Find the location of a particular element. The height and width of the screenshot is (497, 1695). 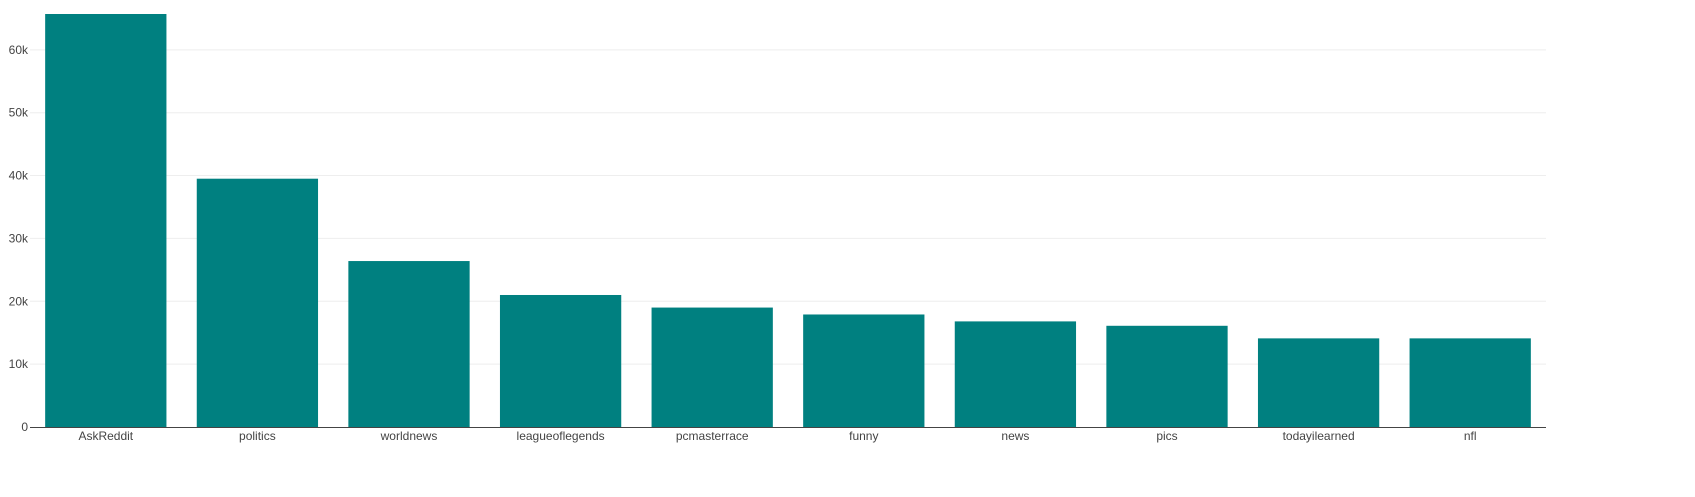

bar-nfl is located at coordinates (1470, 382).